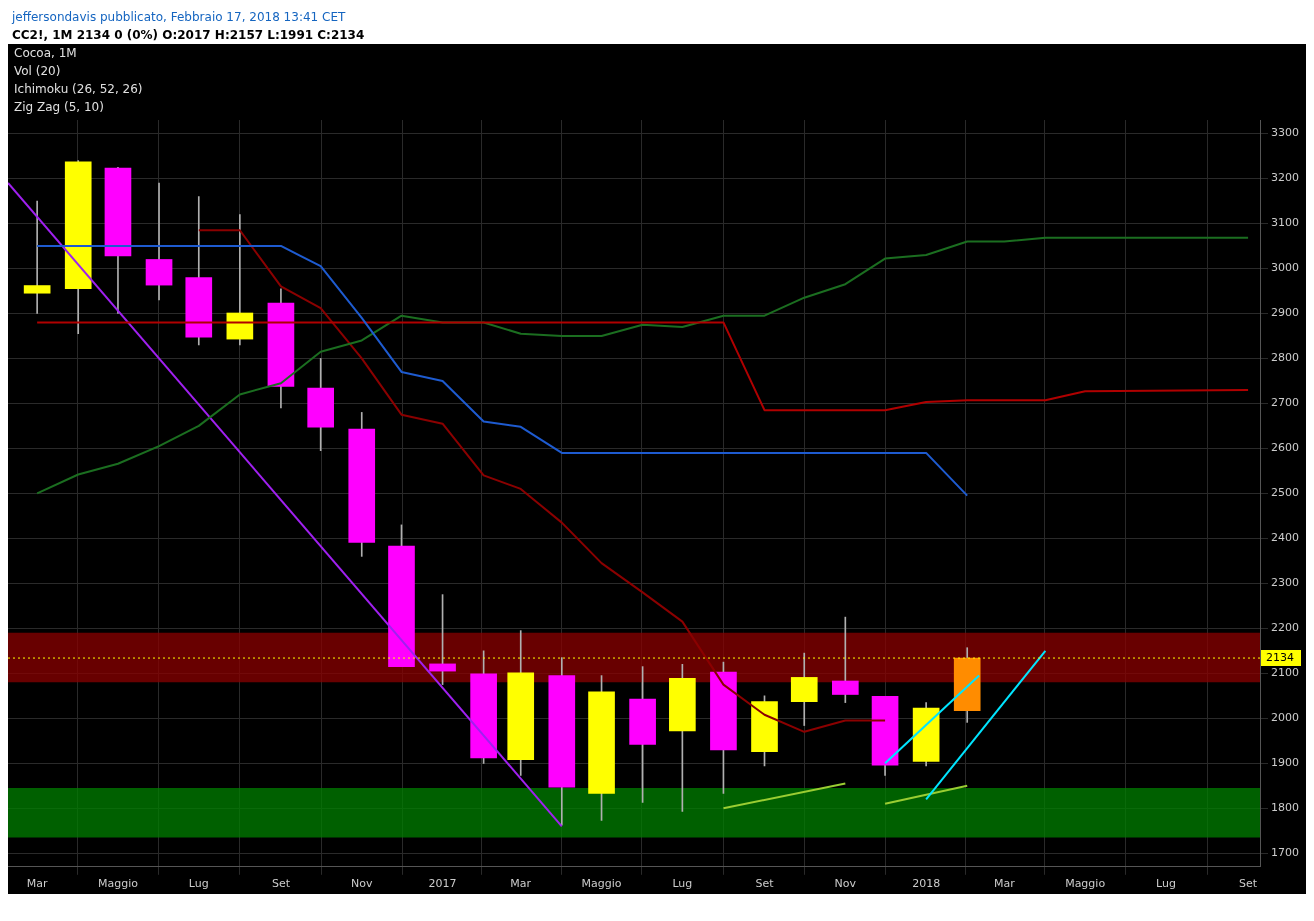  Describe the element at coordinates (1285, 268) in the screenshot. I see `y-tick-label: 3000` at that location.